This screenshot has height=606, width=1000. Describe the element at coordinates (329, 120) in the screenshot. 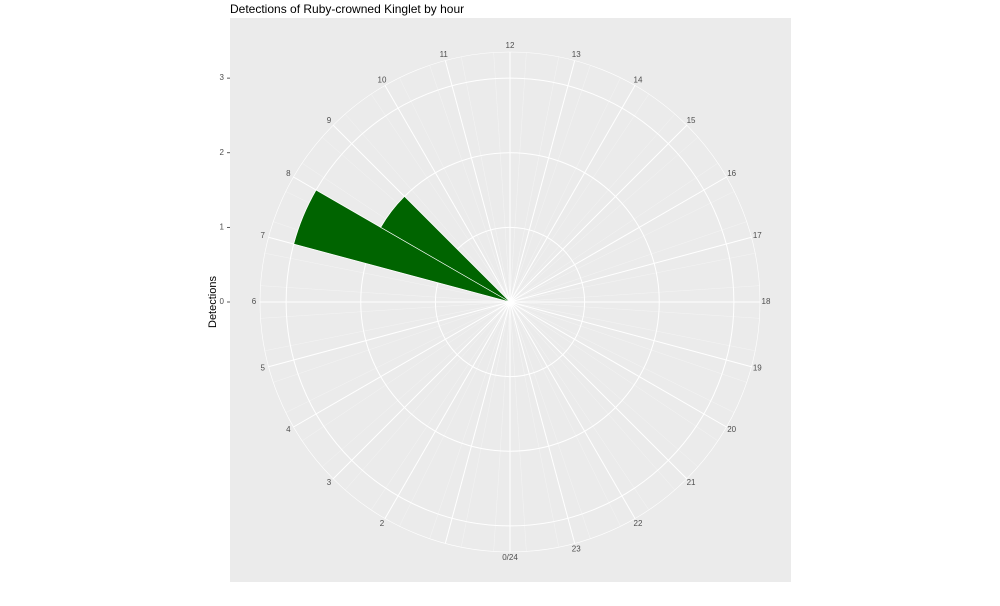

I see `x-tick-label: 9` at that location.